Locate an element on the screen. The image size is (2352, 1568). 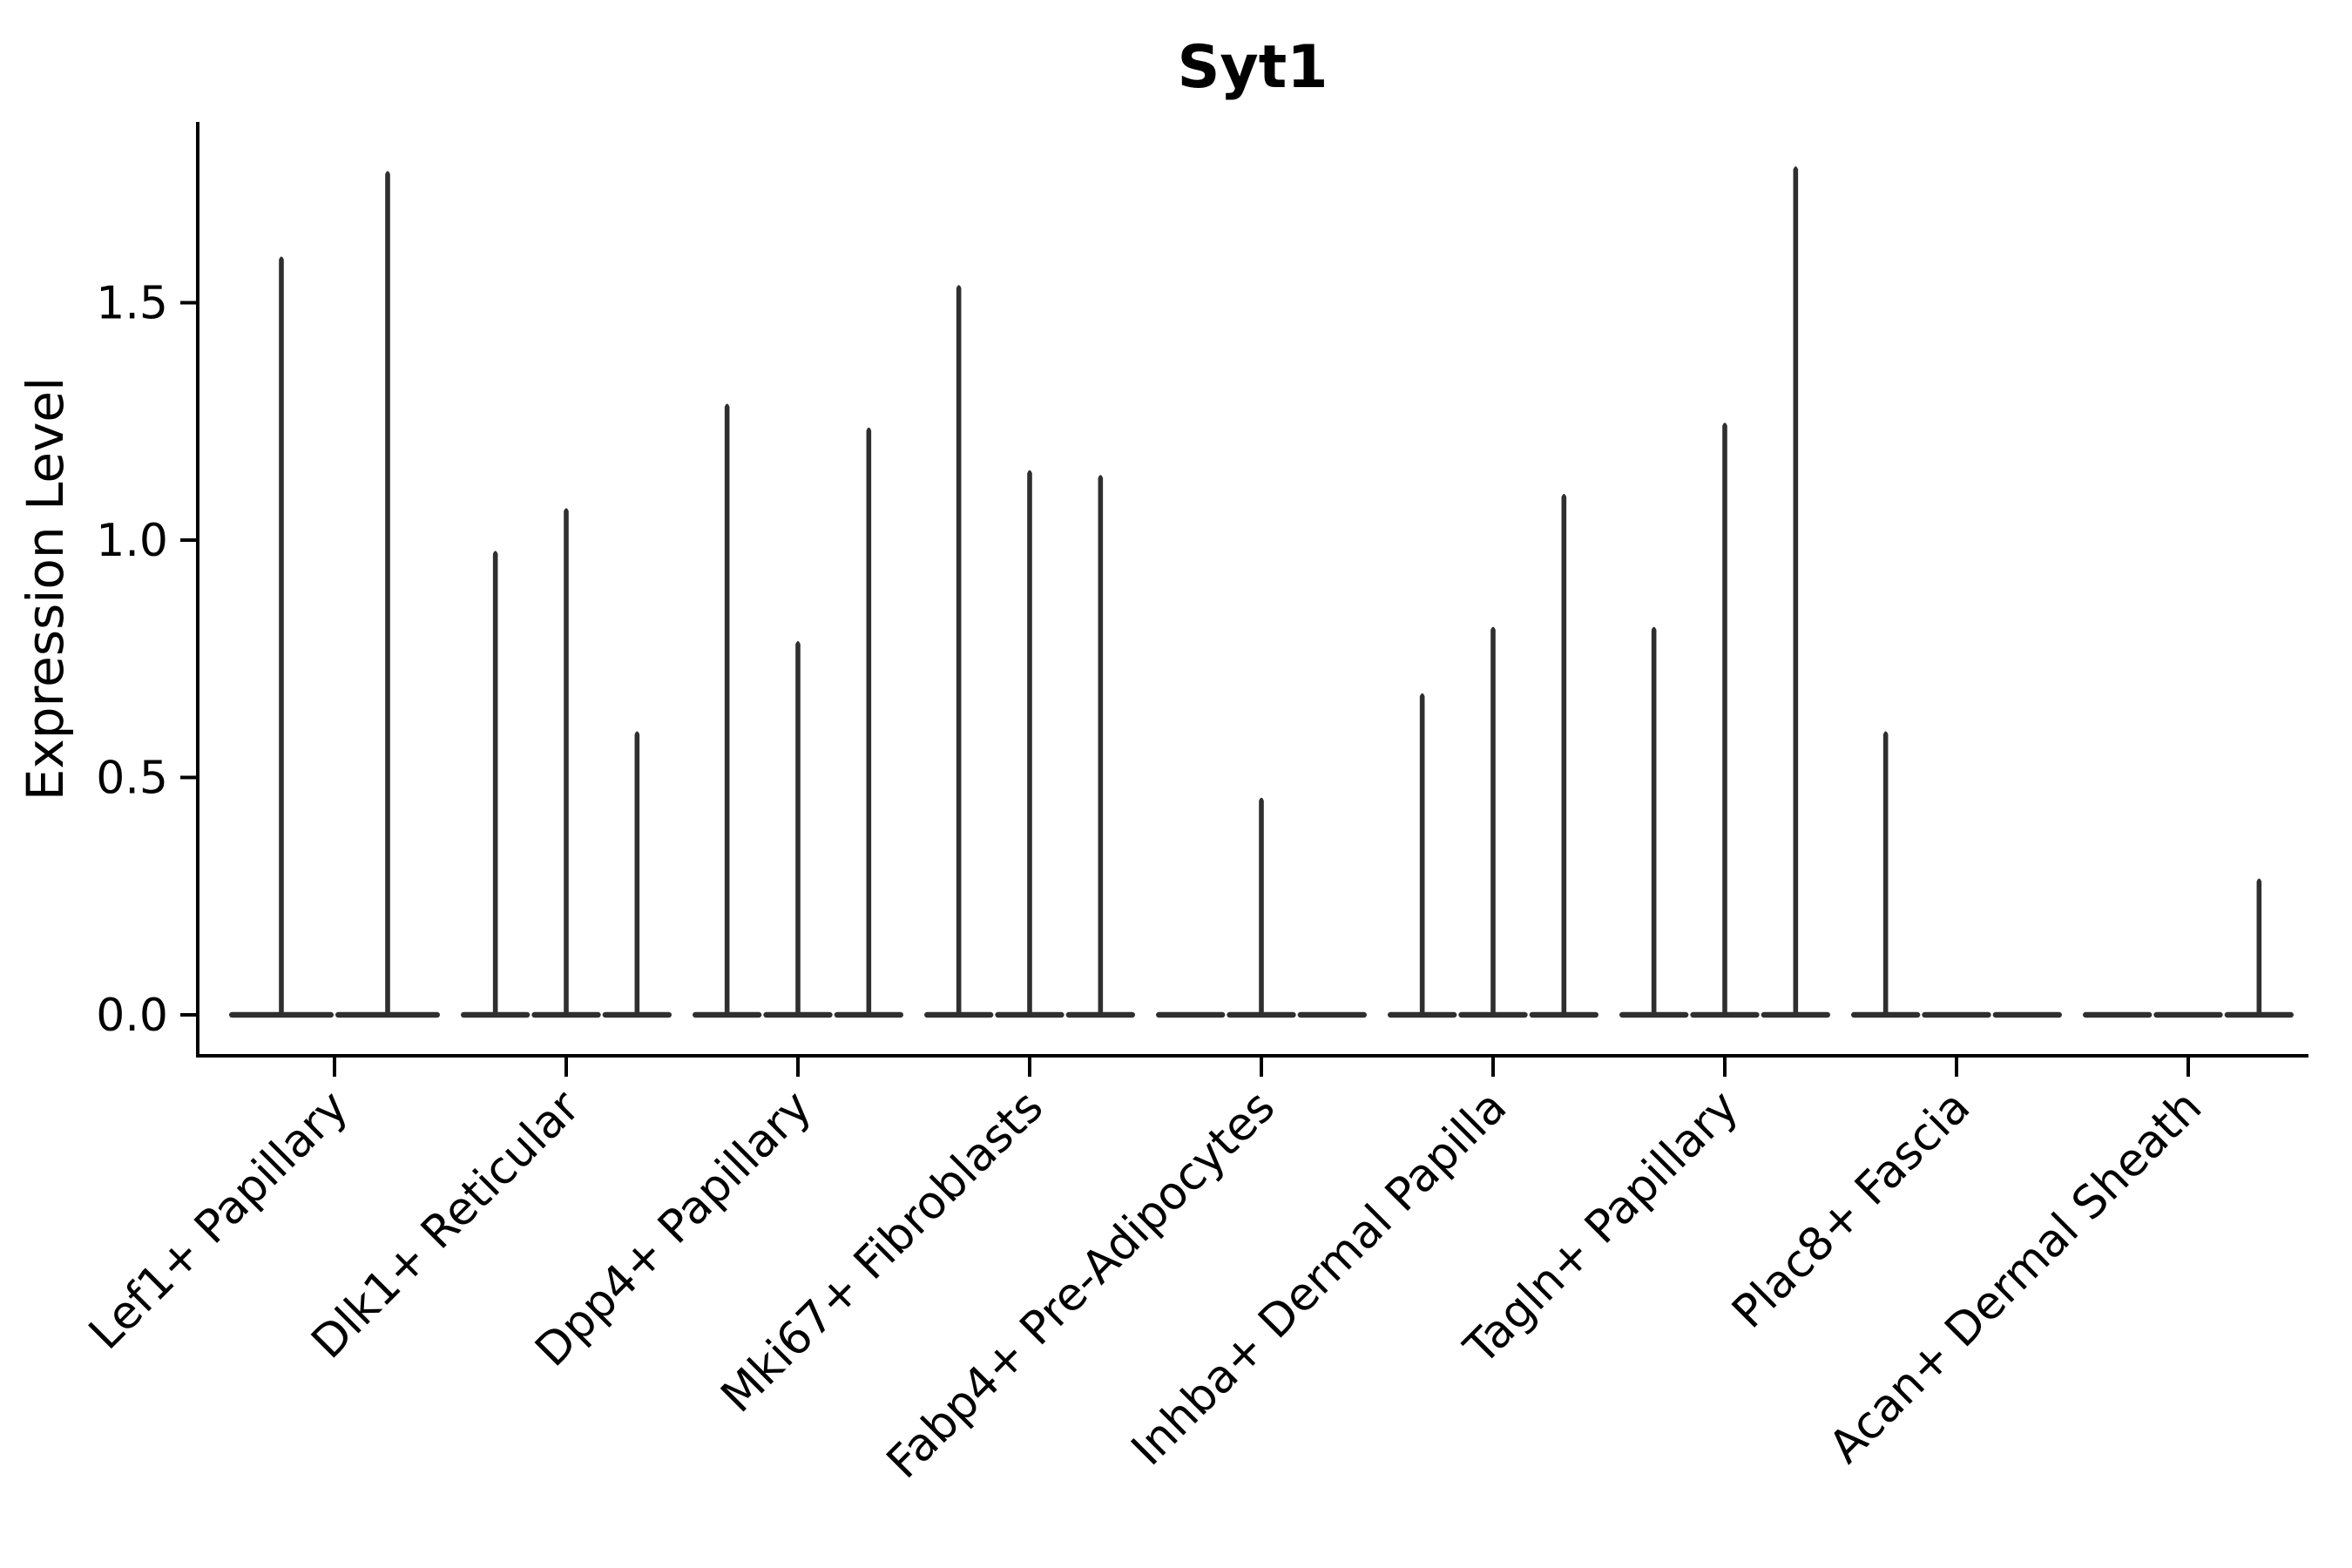
y-axis-label: Expression Level is located at coordinates (45, 589).